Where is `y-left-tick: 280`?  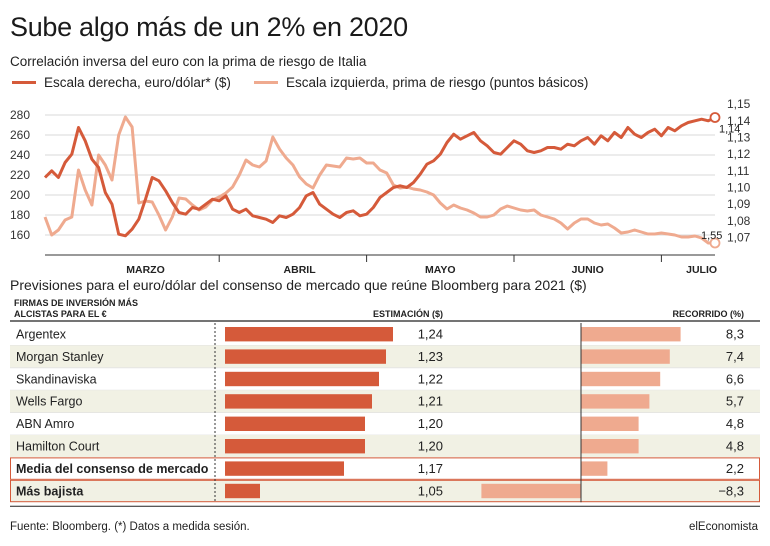
y-left-tick: 280 is located at coordinates (20, 115).